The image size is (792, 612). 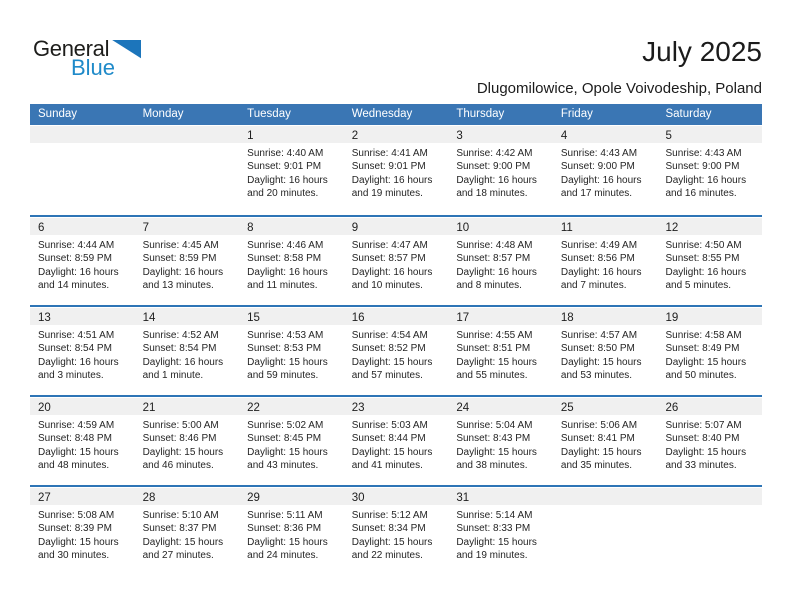 I want to click on sunrise-text: Sunrise: 4:50 AM, so click(x=703, y=245).